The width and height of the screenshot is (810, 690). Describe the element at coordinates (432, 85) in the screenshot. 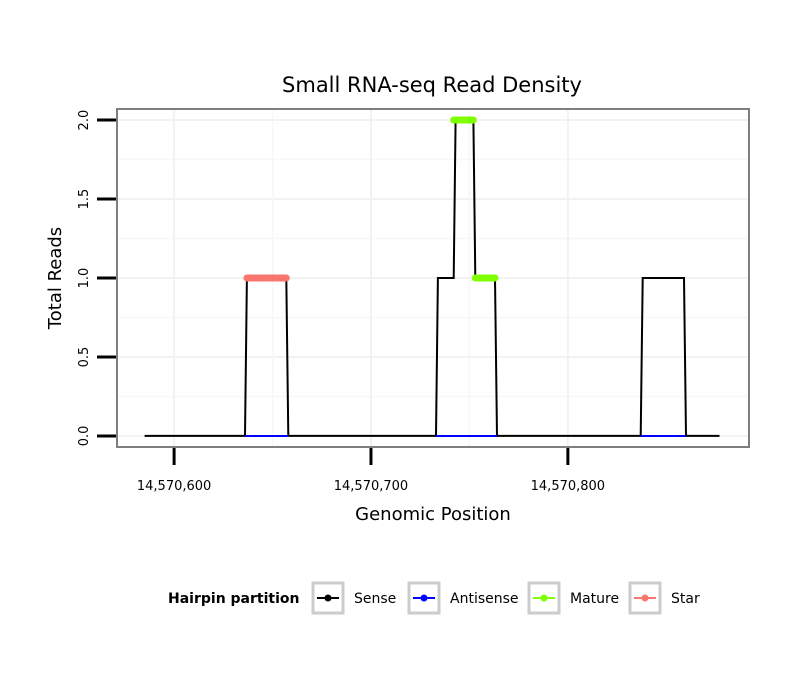

I see `chart-title: Small RNA-seq Read Density` at that location.